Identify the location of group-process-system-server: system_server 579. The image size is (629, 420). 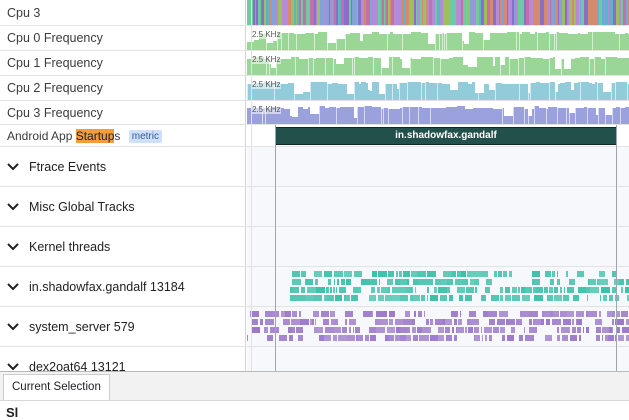
(314, 327).